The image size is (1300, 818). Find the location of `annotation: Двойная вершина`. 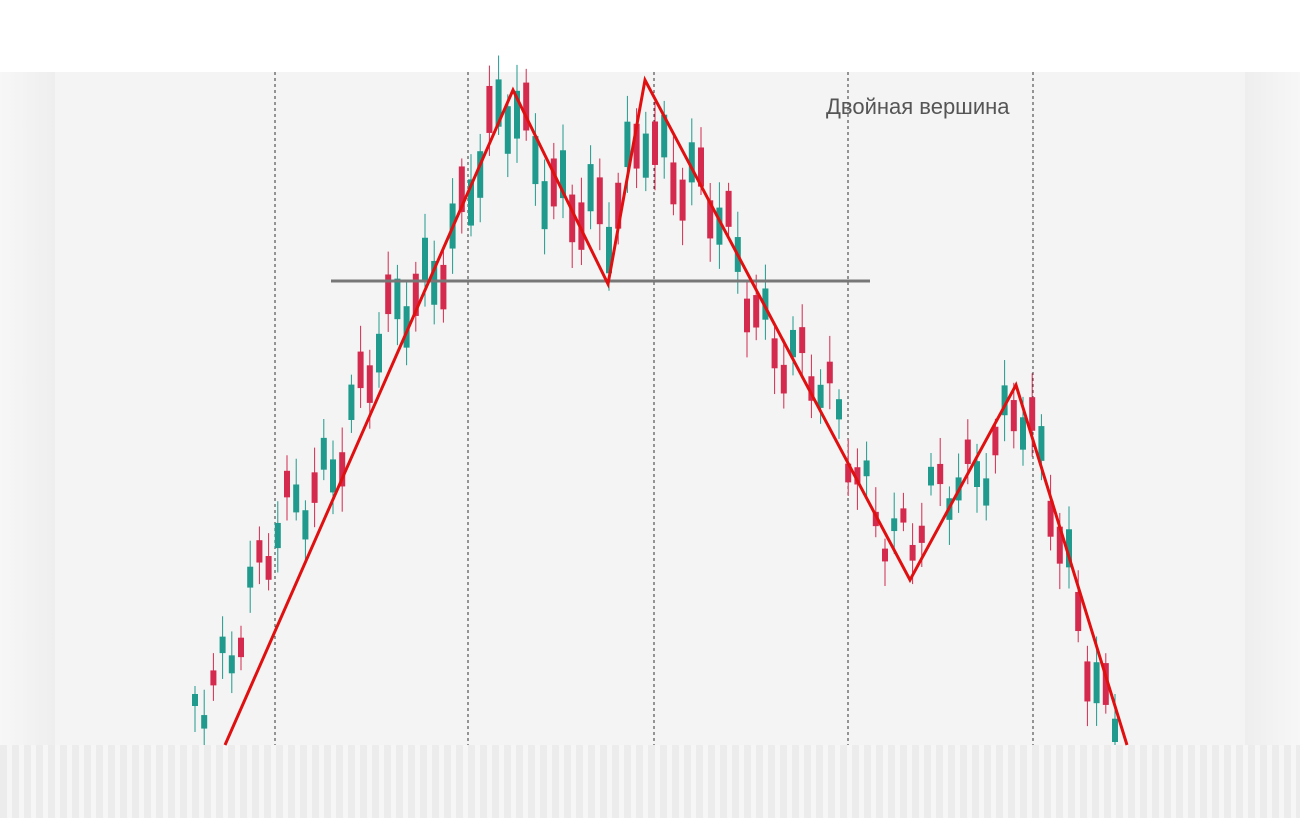

annotation: Двойная вершина is located at coordinates (918, 106).